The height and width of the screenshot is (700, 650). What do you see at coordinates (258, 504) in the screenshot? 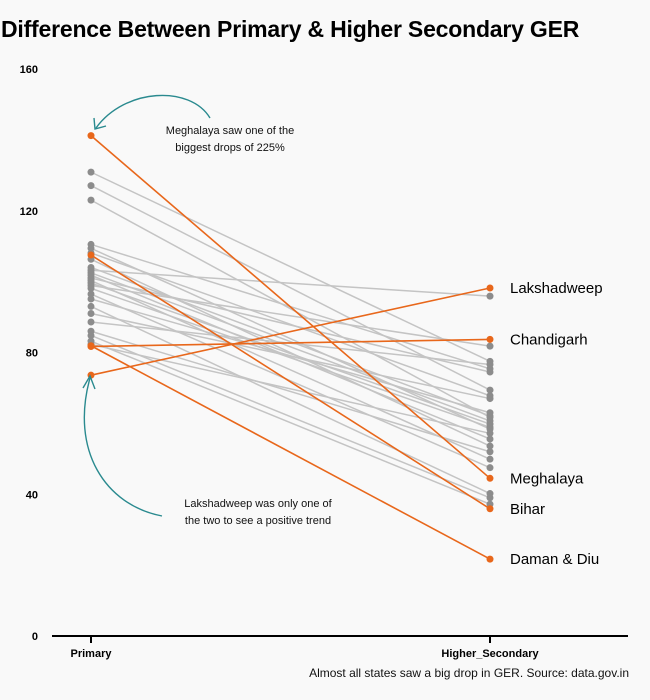
I see `annotation-text-lakshadweep: Lakshadweep was only one of` at bounding box center [258, 504].